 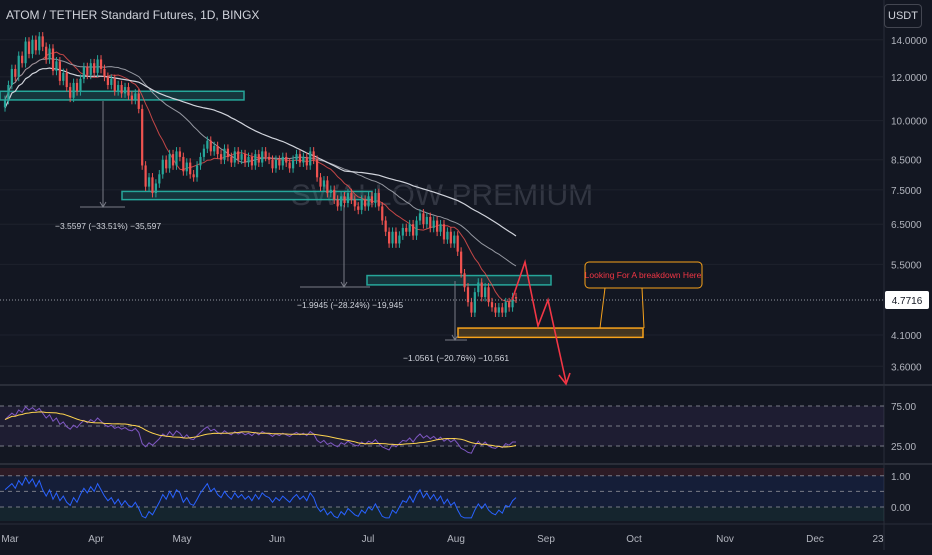 What do you see at coordinates (903, 447) in the screenshot?
I see `rsi-tick-label: 25.00` at bounding box center [903, 447].